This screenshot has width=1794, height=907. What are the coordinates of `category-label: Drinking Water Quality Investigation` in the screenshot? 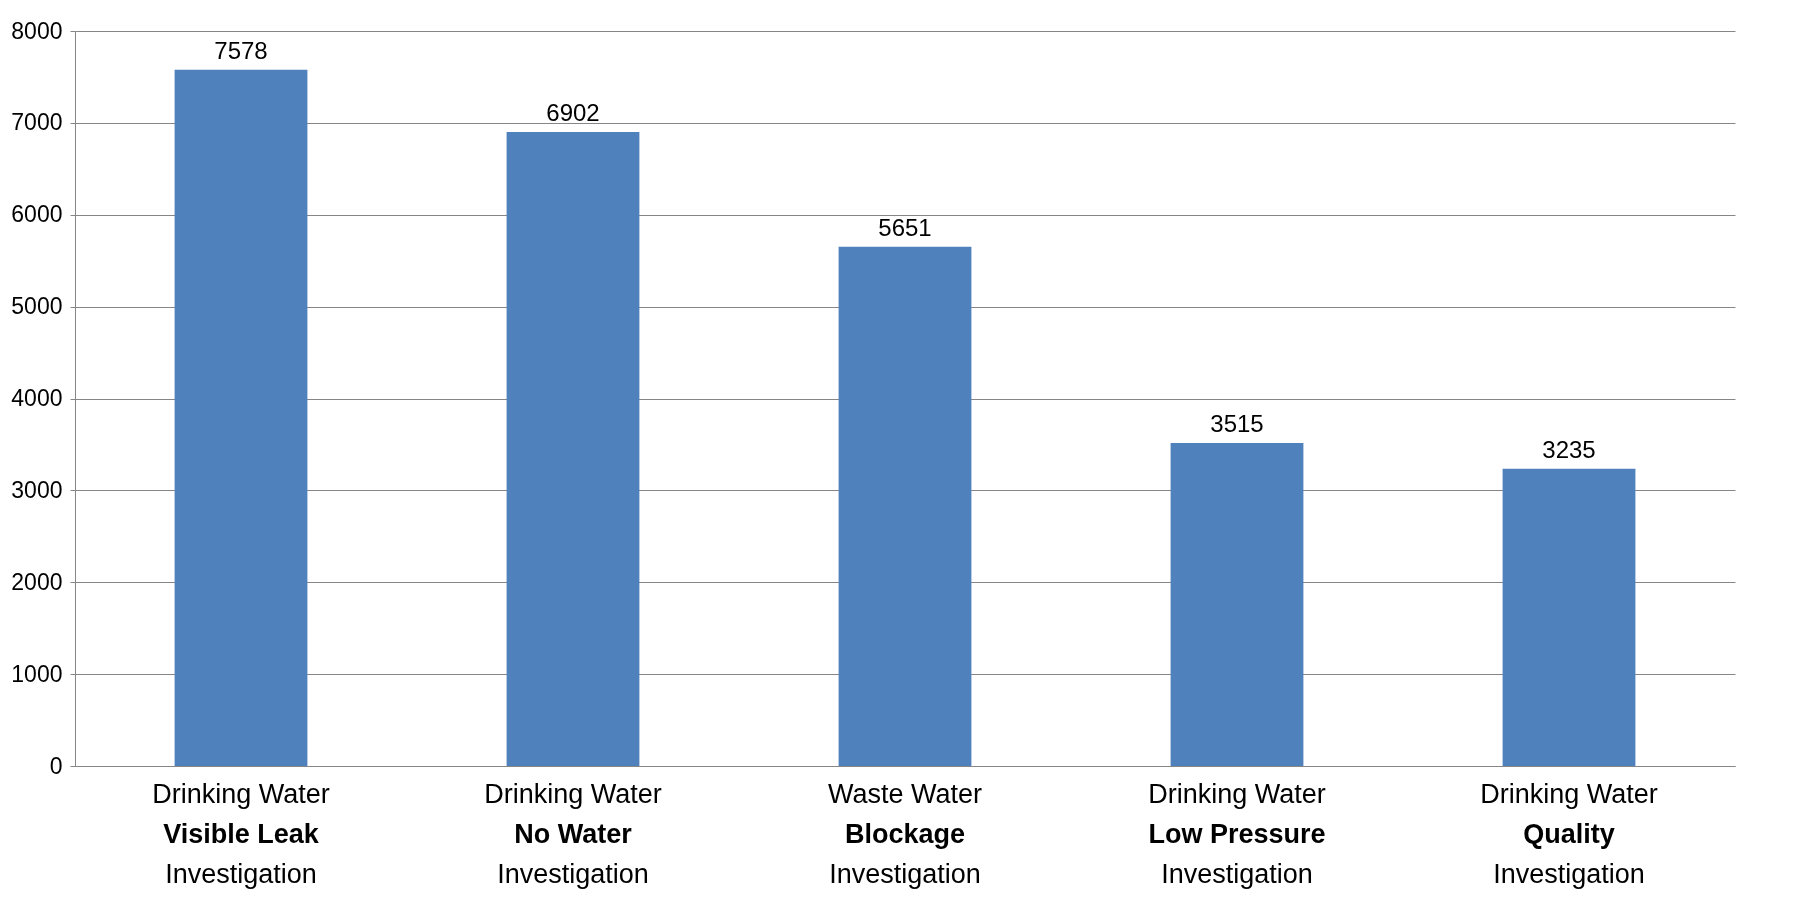 It's located at (1569, 834).